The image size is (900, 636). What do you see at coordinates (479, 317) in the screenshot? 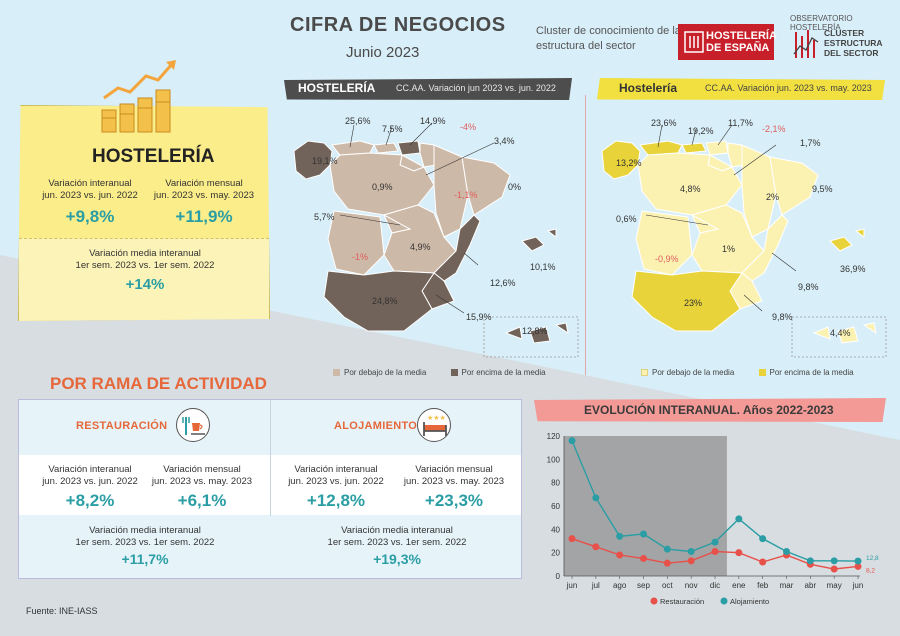
I see `map1-label-murcia: 15,9%` at bounding box center [479, 317].